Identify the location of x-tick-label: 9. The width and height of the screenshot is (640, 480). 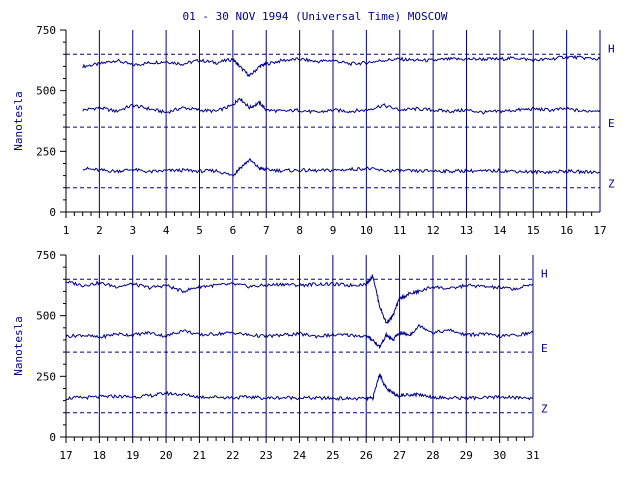
(333, 230).